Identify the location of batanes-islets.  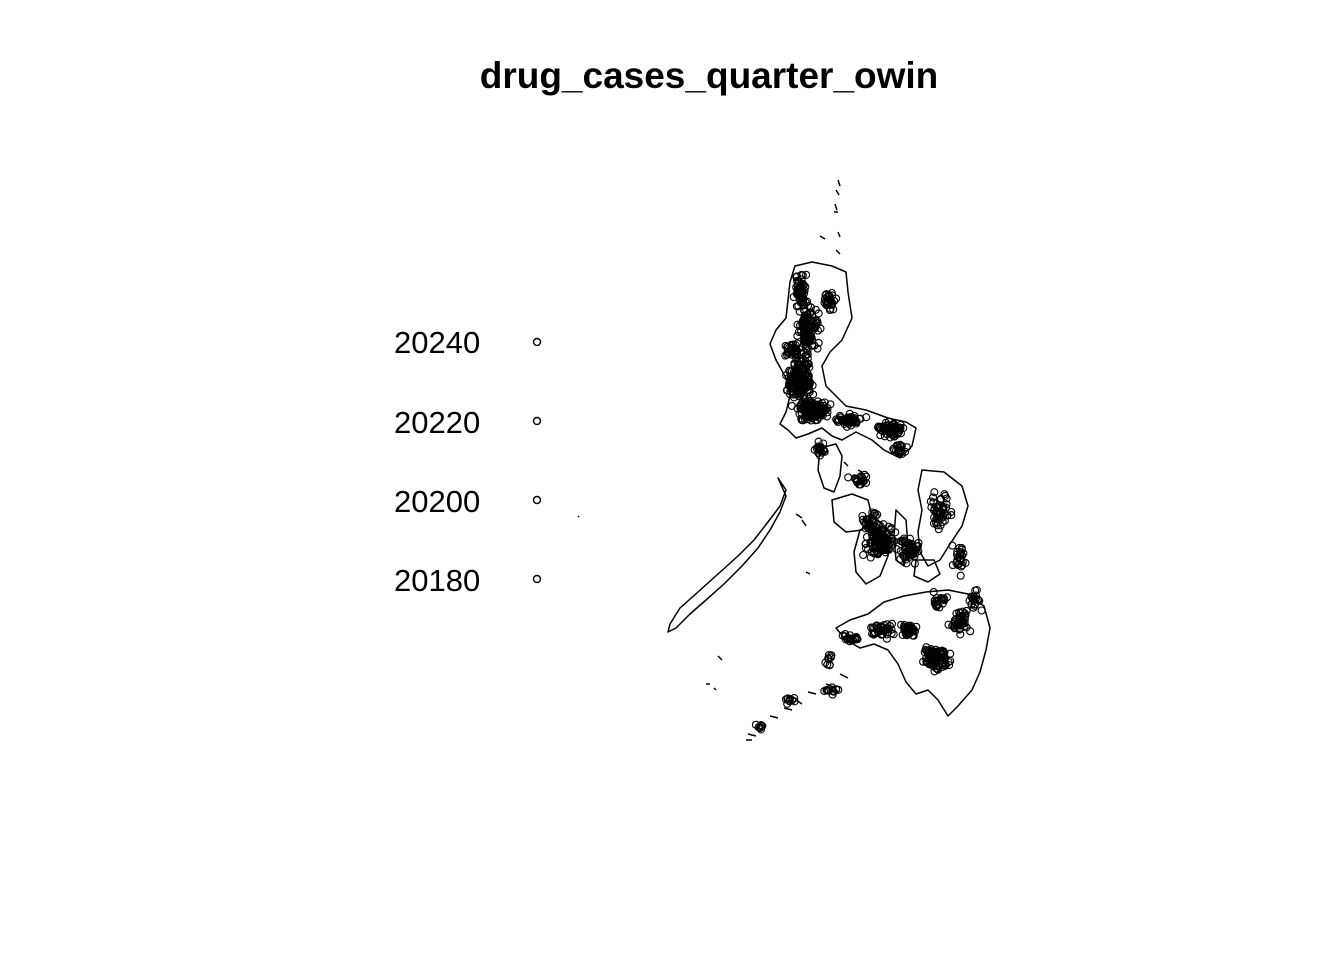
(830, 217).